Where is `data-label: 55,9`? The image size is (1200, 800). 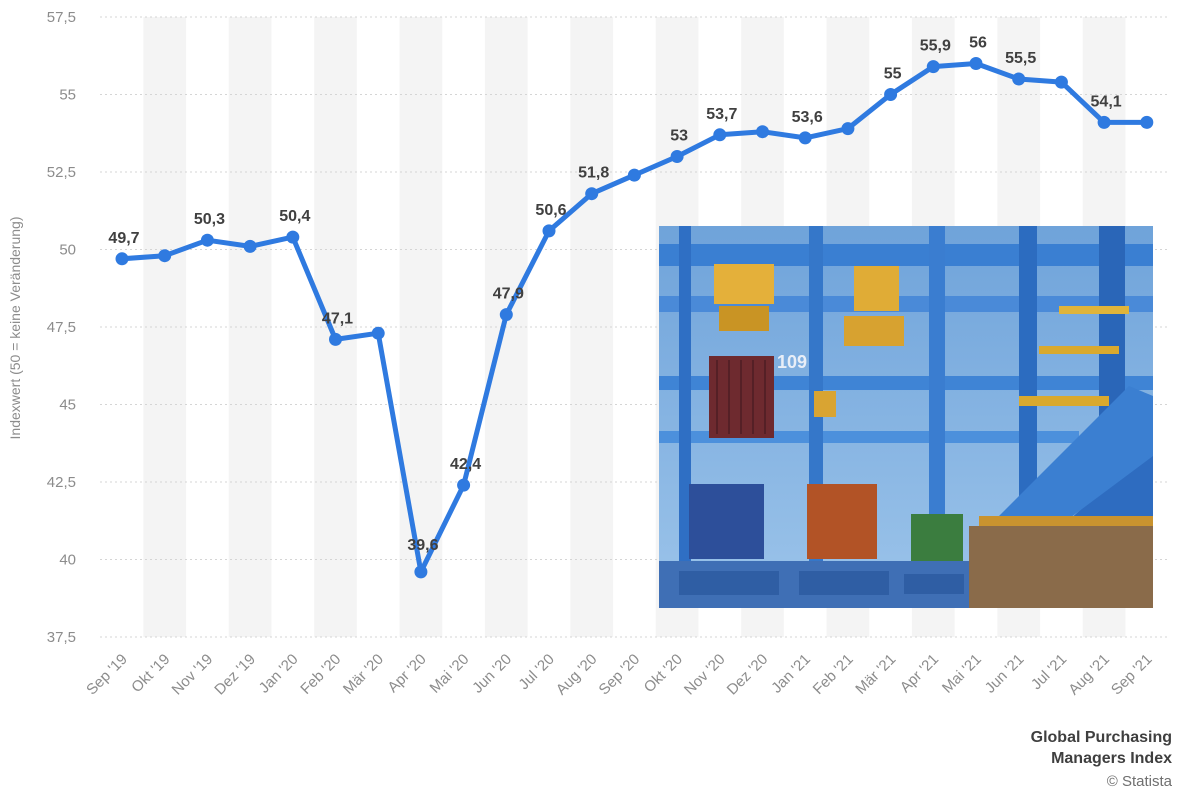 data-label: 55,9 is located at coordinates (935, 46).